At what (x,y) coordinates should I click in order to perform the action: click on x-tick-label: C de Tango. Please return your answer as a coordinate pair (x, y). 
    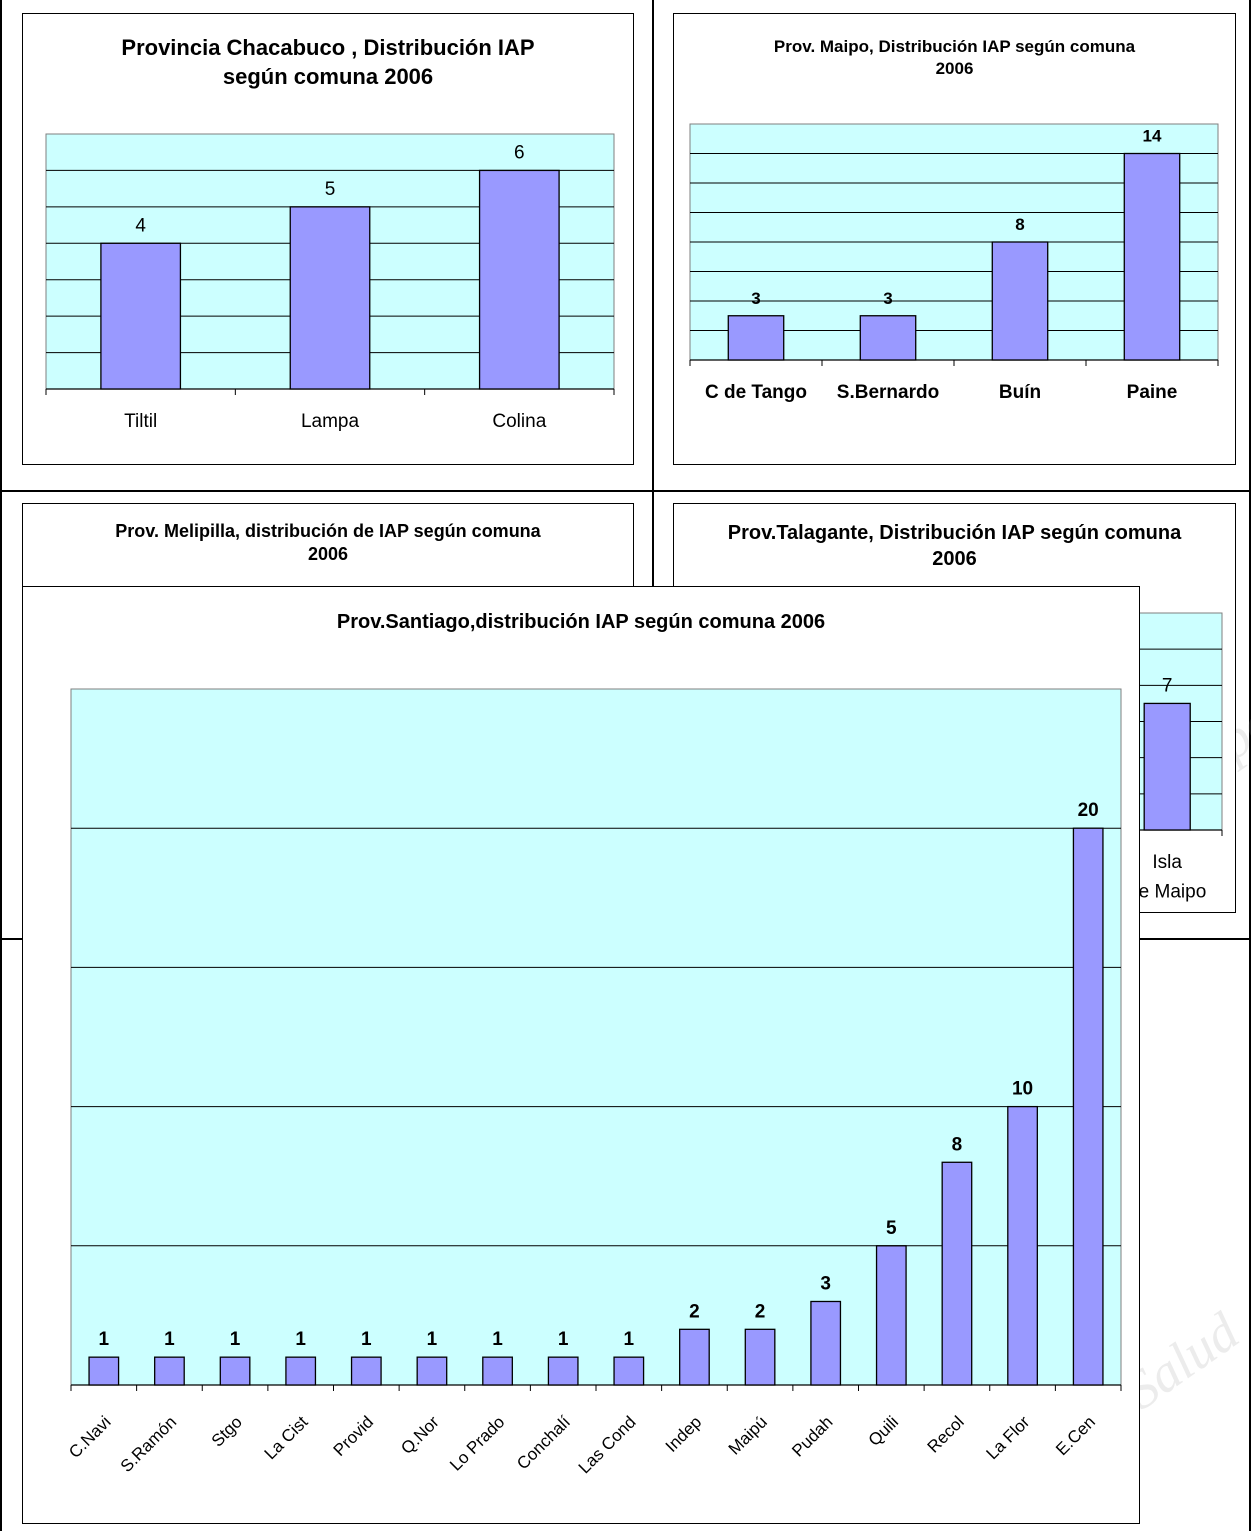
    Looking at the image, I should click on (756, 392).